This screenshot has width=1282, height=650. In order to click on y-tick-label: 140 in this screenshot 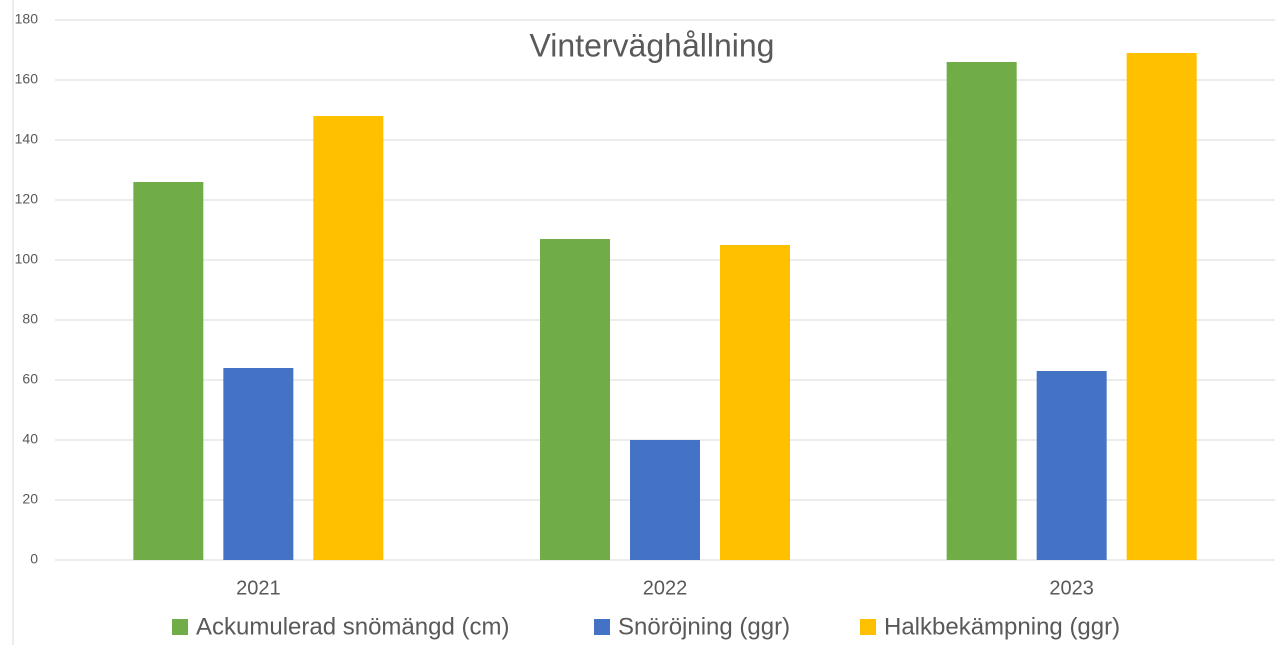, I will do `click(27, 139)`.